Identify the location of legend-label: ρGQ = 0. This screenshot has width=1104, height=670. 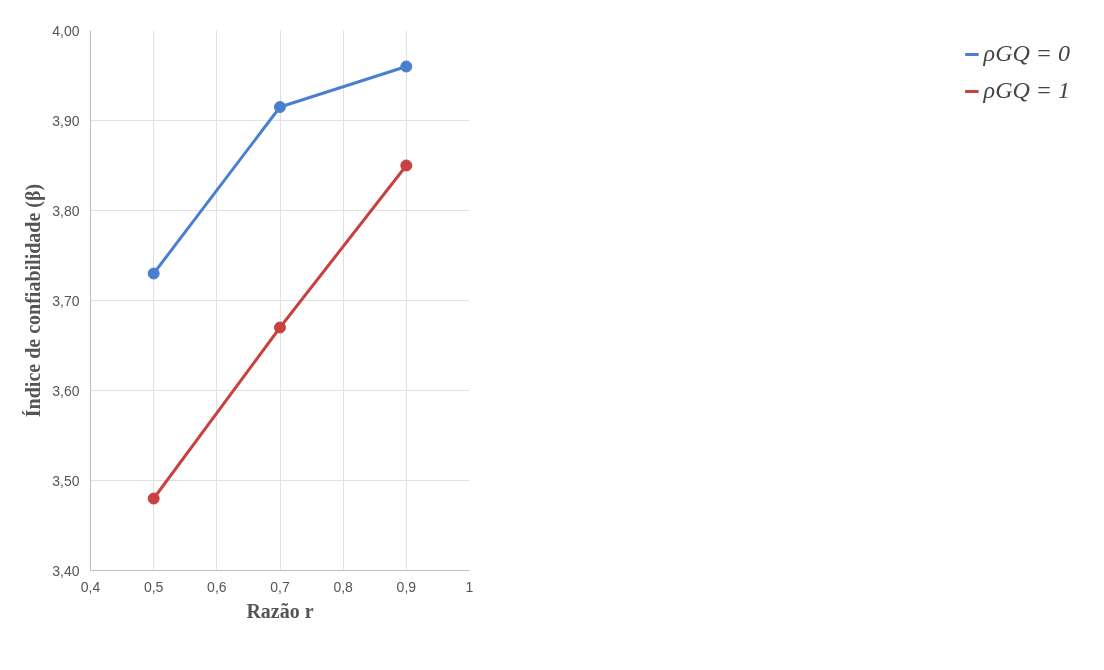
(1026, 53).